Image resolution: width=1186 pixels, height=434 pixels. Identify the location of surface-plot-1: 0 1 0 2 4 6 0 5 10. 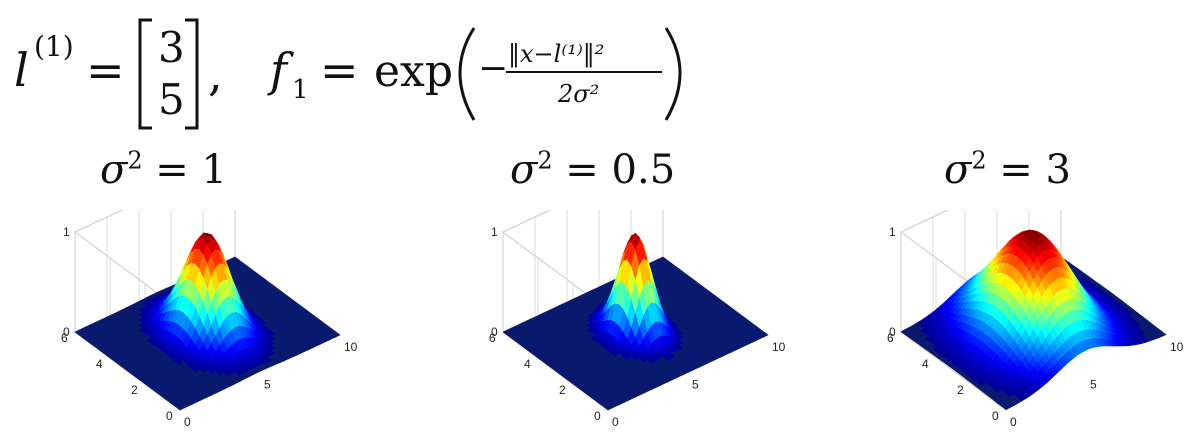
(195, 322).